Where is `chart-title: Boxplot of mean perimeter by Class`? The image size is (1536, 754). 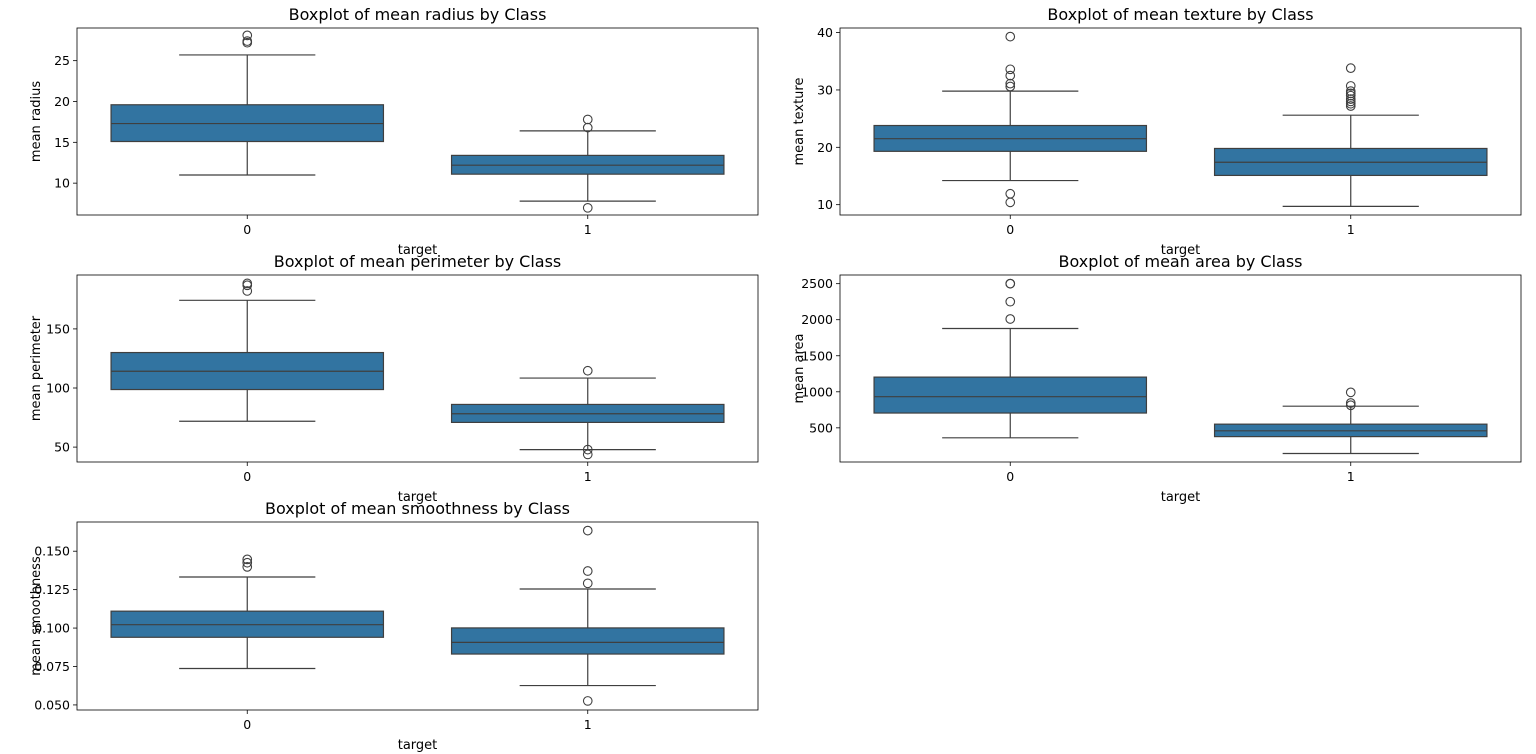
chart-title: Boxplot of mean perimeter by Class is located at coordinates (418, 261).